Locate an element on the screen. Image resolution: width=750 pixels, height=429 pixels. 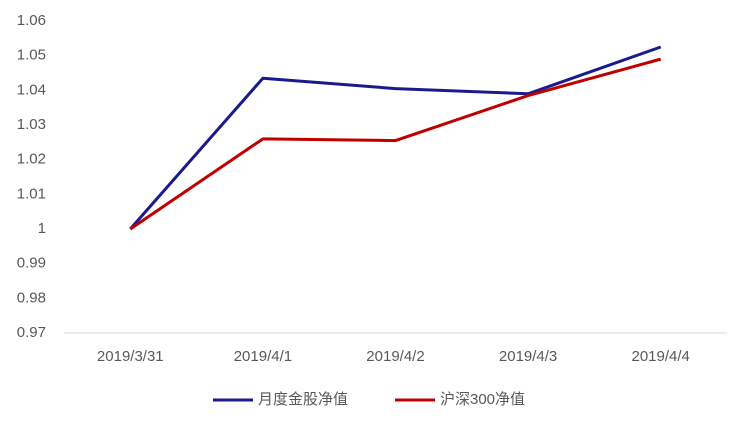
x-tick-label: 2019/3/31 is located at coordinates (130, 356).